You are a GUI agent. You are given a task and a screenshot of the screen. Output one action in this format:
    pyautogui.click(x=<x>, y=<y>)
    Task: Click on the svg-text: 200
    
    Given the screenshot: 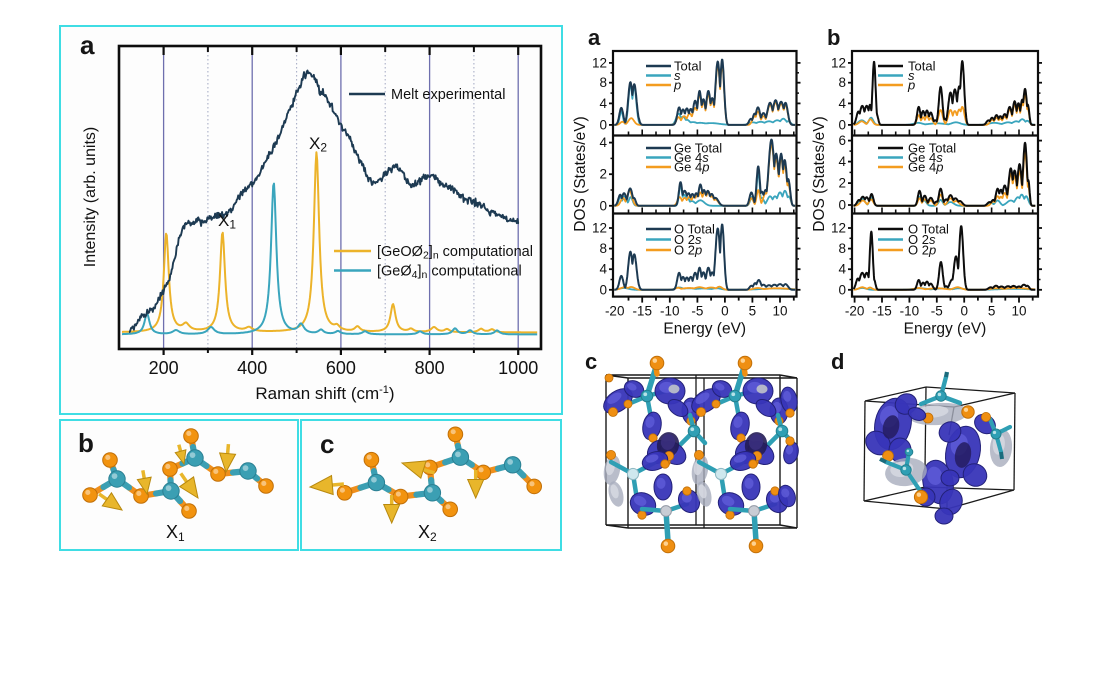 What is the action you would take?
    pyautogui.click(x=164, y=368)
    